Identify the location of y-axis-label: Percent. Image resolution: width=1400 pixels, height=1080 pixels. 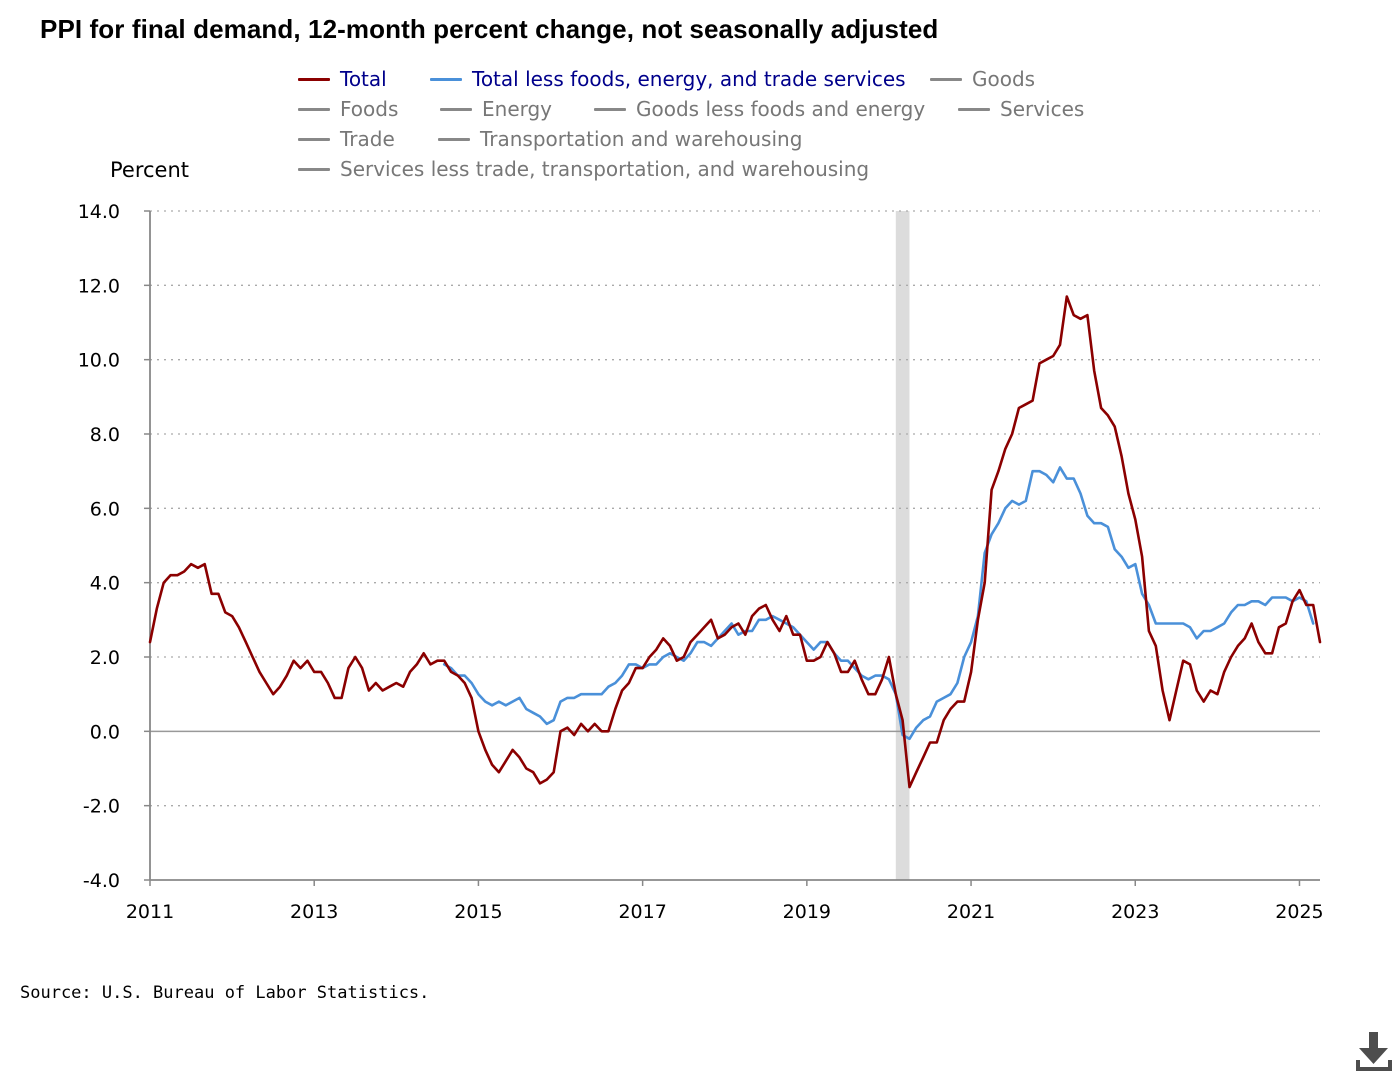
(150, 170).